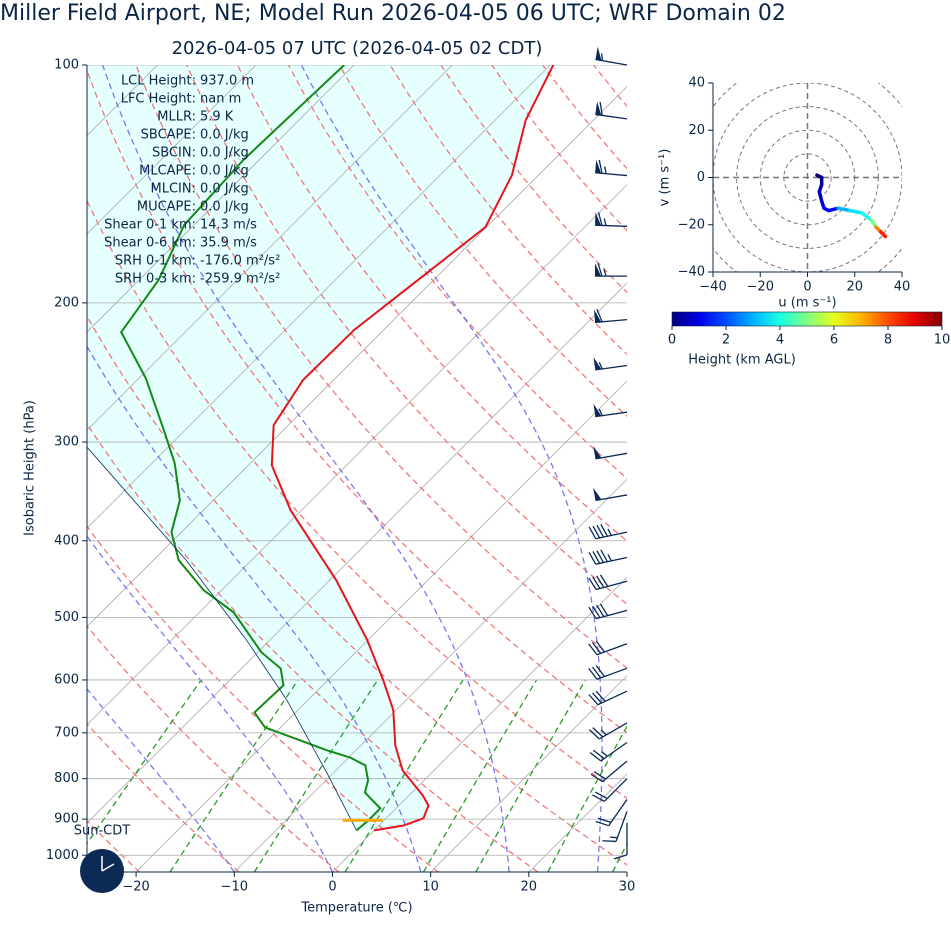 The image size is (951, 940). What do you see at coordinates (108, 867) in the screenshot?
I see `clock-hand` at bounding box center [108, 867].